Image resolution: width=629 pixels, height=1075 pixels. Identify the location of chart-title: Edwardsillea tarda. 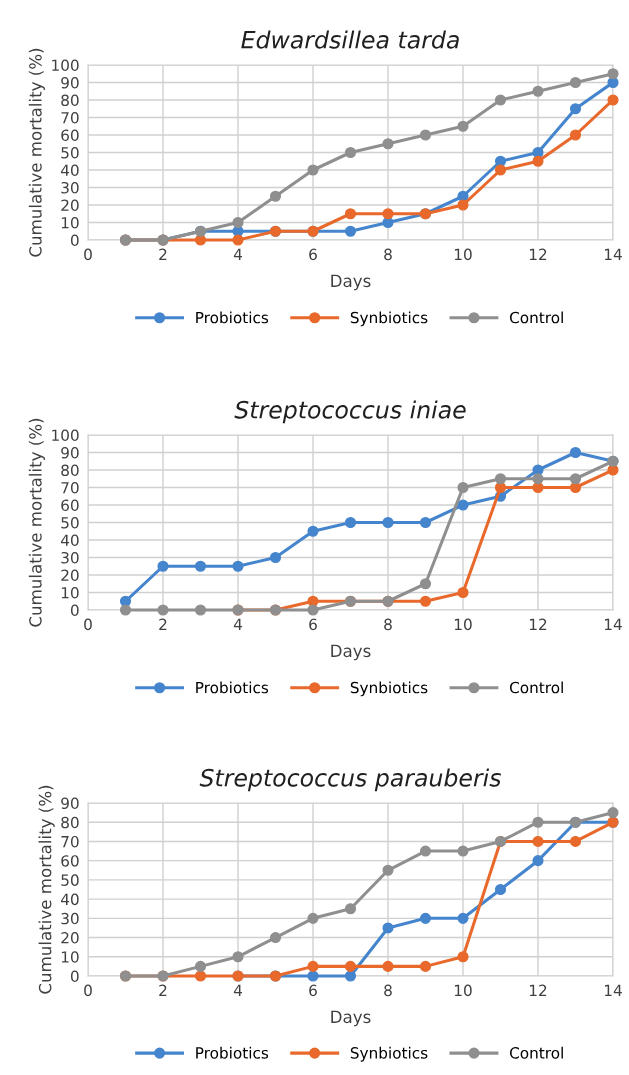
(350, 39).